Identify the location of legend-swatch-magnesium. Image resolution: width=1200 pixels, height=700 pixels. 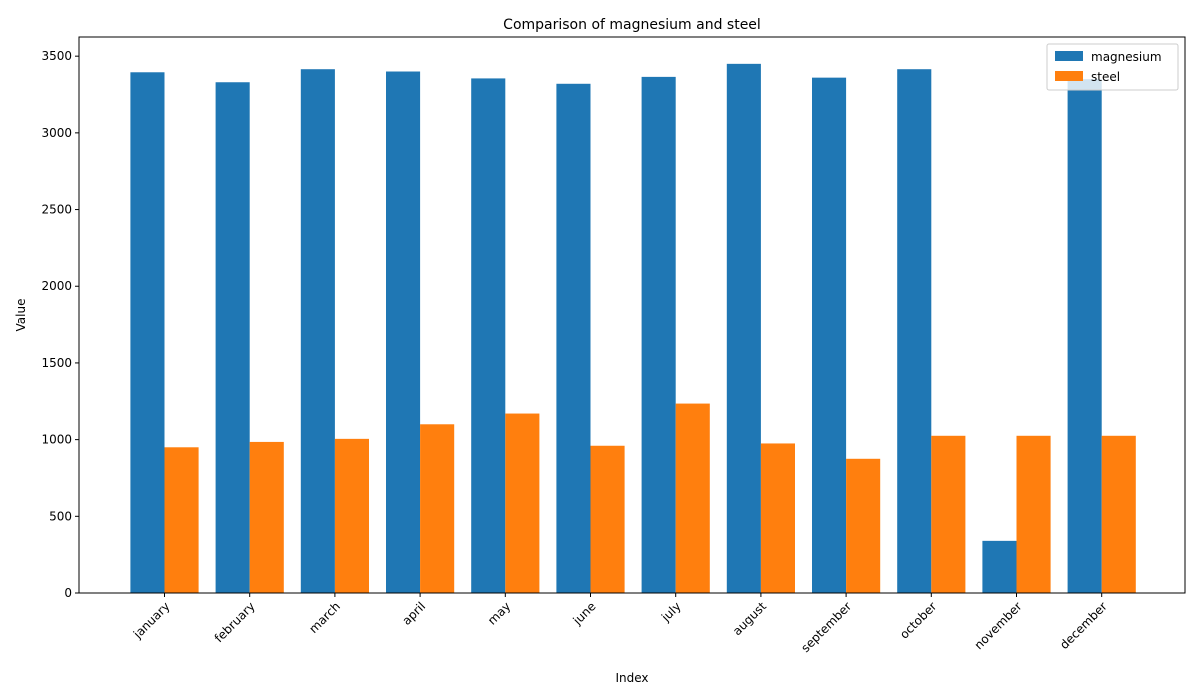
(1069, 56).